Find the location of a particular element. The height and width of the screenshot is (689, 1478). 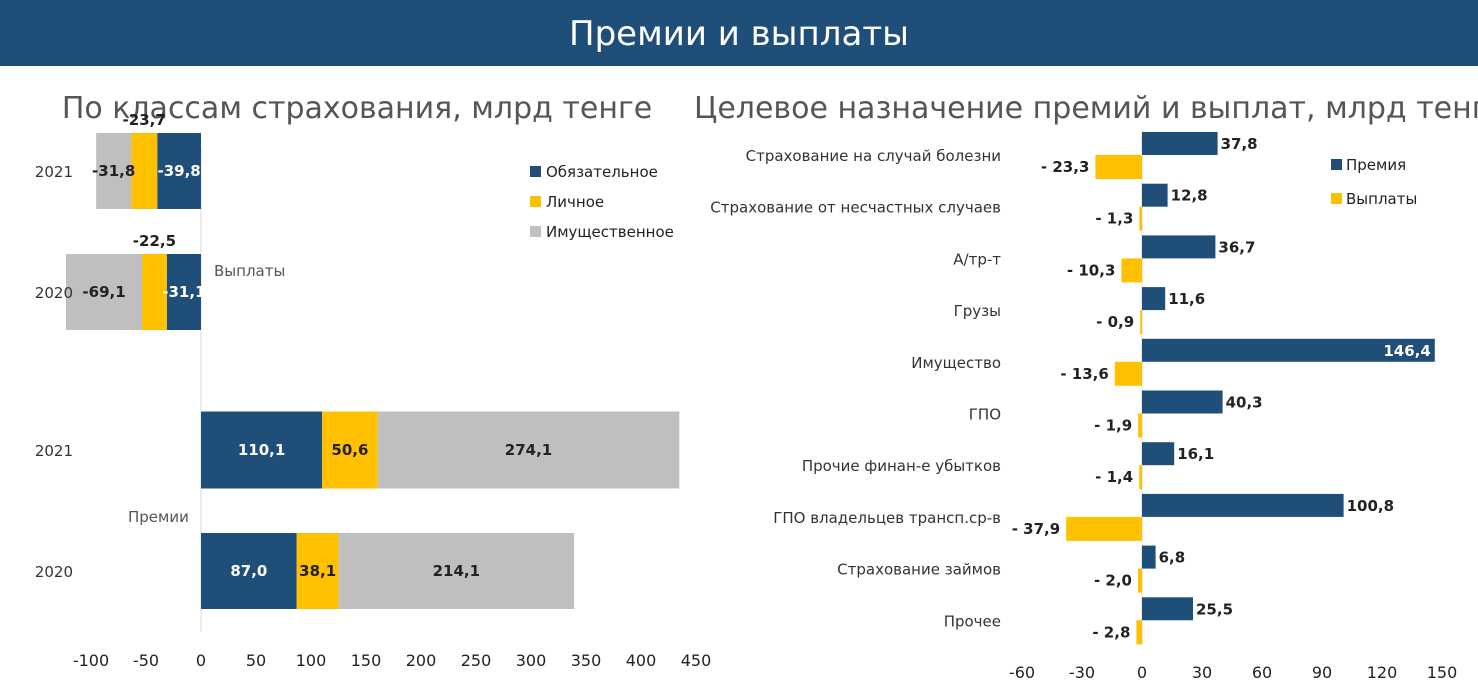

right-data-label-premium-6: 16,1 is located at coordinates (1195, 454).